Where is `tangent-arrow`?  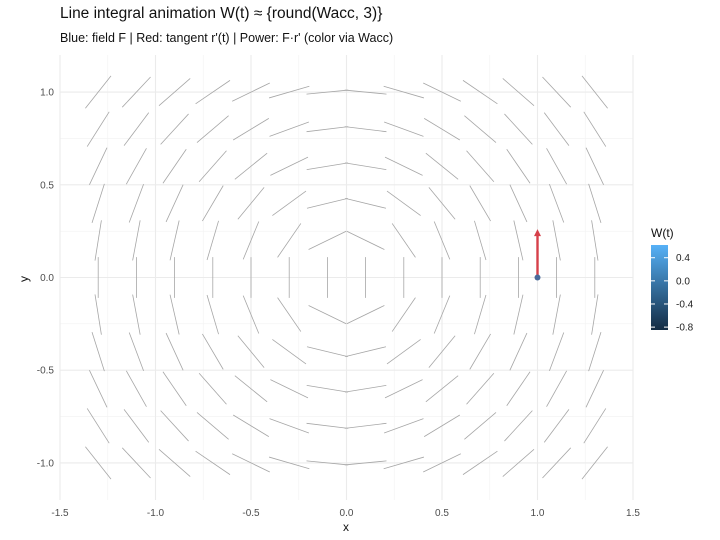
tangent-arrow is located at coordinates (537, 253).